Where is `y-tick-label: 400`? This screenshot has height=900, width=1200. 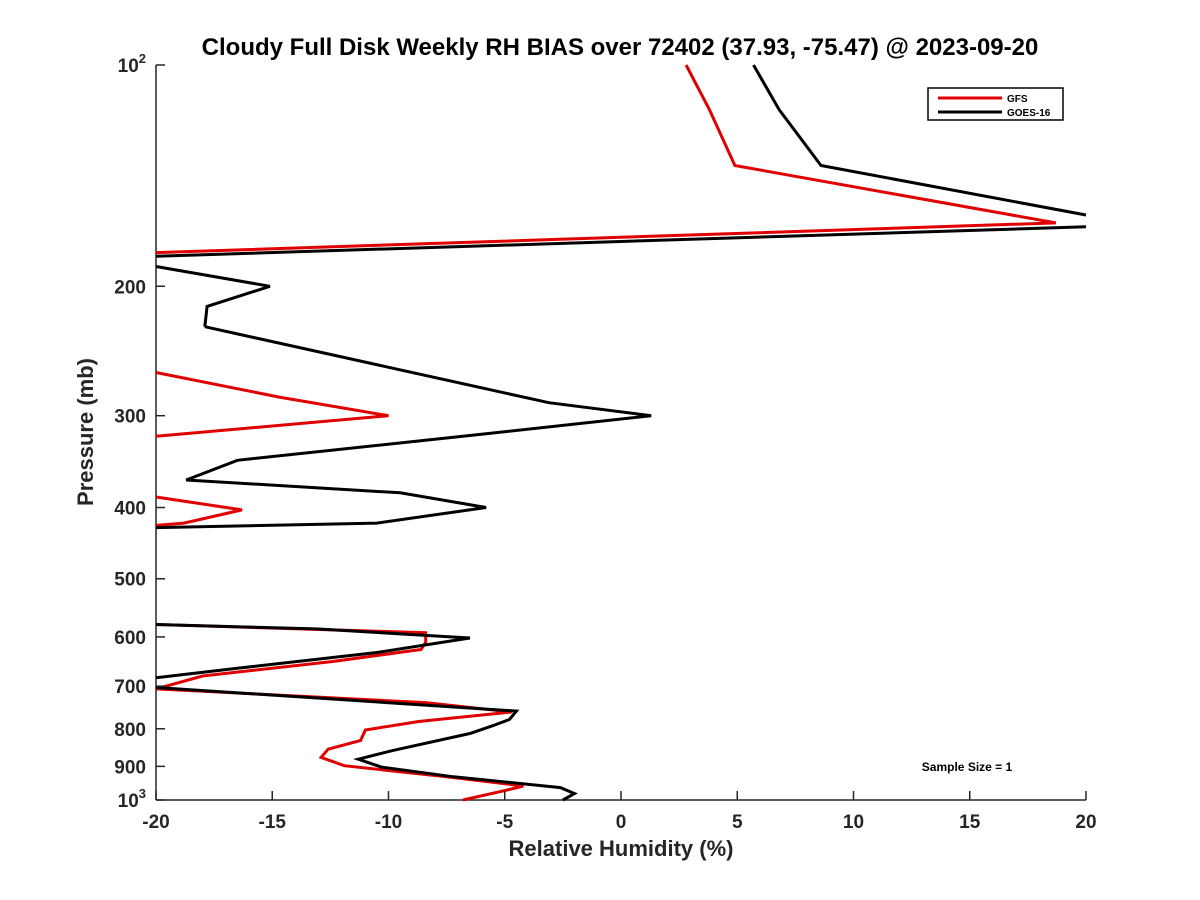
y-tick-label: 400 is located at coordinates (130, 509).